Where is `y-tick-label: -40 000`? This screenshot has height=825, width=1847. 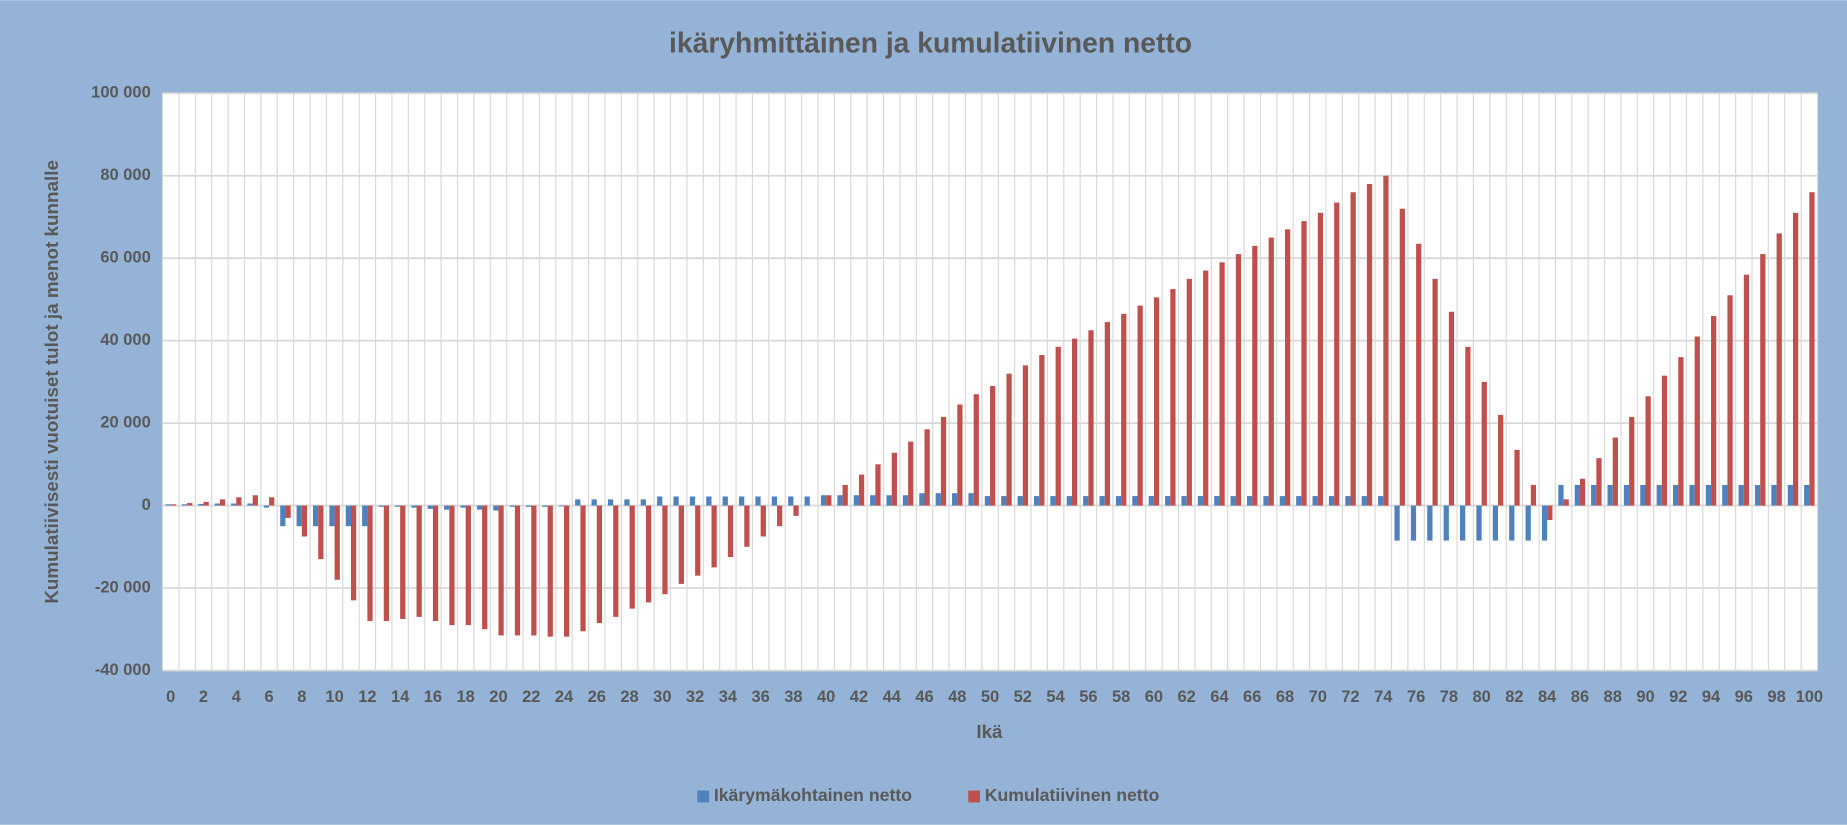 y-tick-label: -40 000 is located at coordinates (123, 670).